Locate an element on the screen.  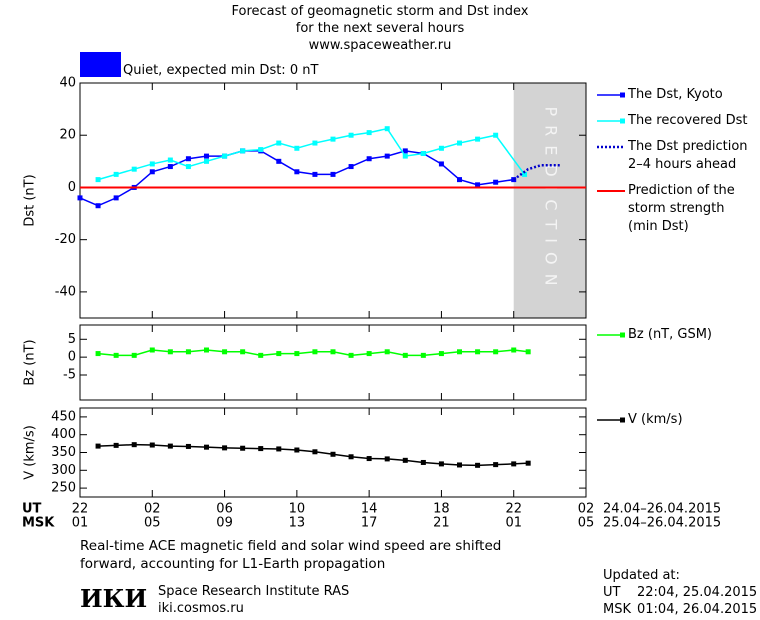
x-tick-label: 18 is located at coordinates (441, 509).